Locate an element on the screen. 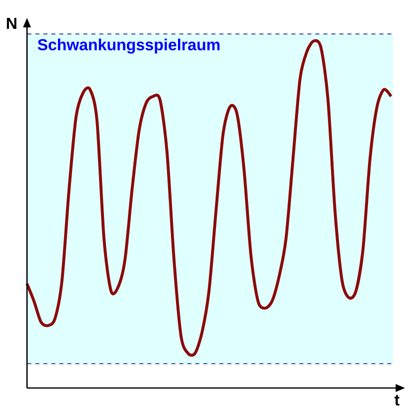 The image size is (410, 413). band-label: Schwankungsspielraum is located at coordinates (129, 46).